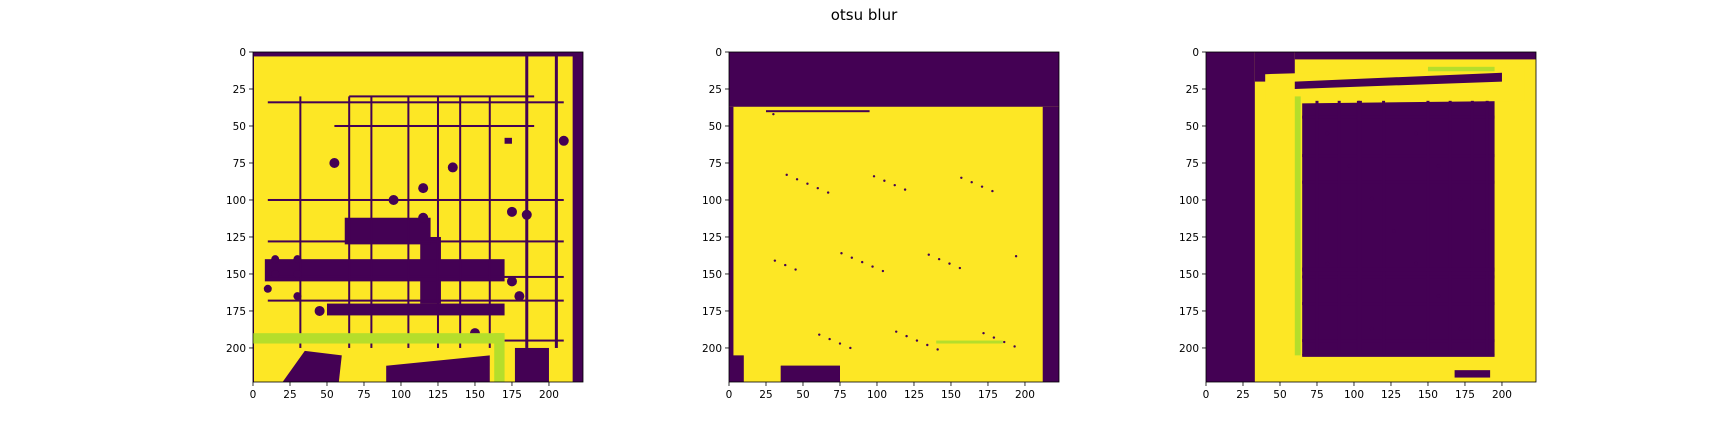 The width and height of the screenshot is (1728, 432). What do you see at coordinates (894, 217) in the screenshot?
I see `image-background` at bounding box center [894, 217].